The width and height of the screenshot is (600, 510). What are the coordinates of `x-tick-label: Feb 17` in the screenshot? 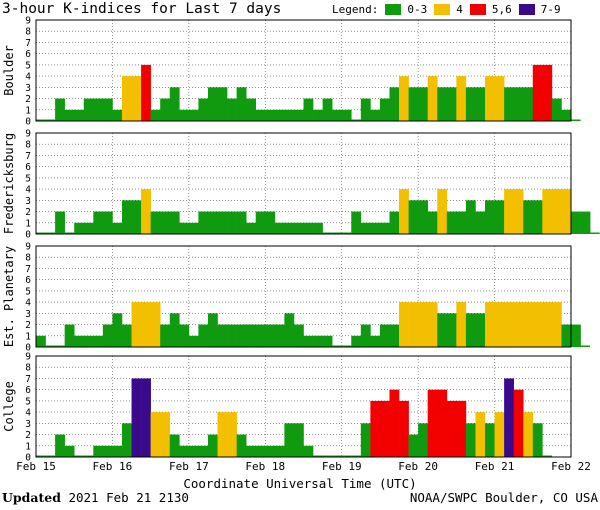 It's located at (189, 466).